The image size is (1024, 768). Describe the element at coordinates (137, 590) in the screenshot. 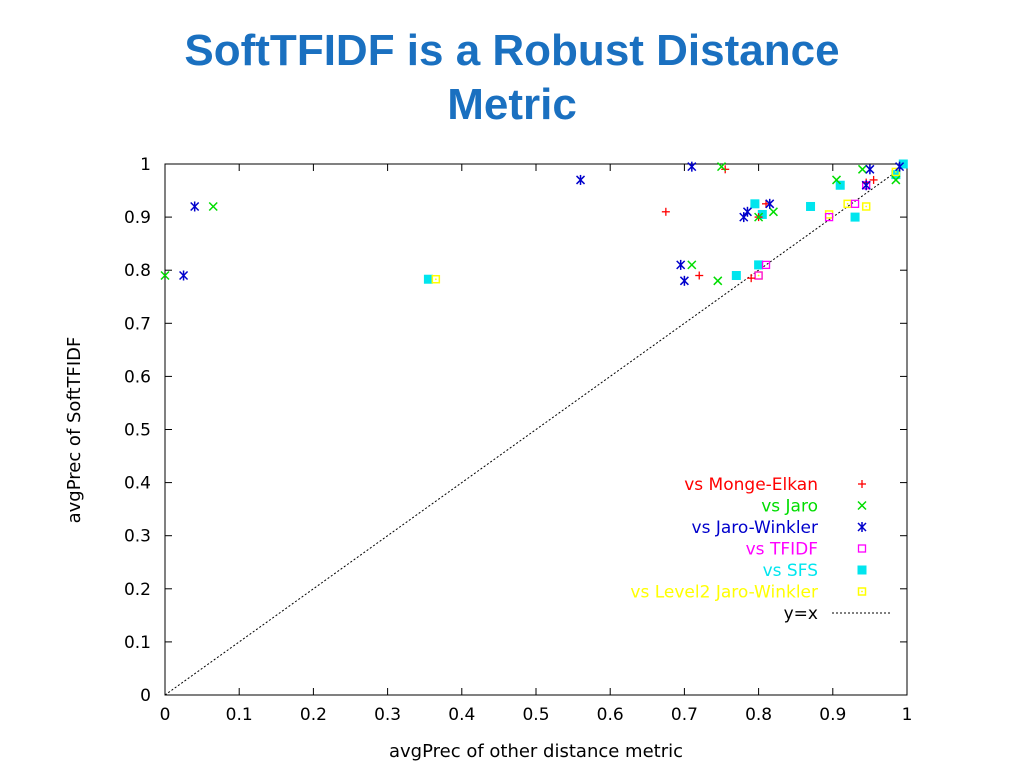

I see `y-tick-label: 0.2` at that location.